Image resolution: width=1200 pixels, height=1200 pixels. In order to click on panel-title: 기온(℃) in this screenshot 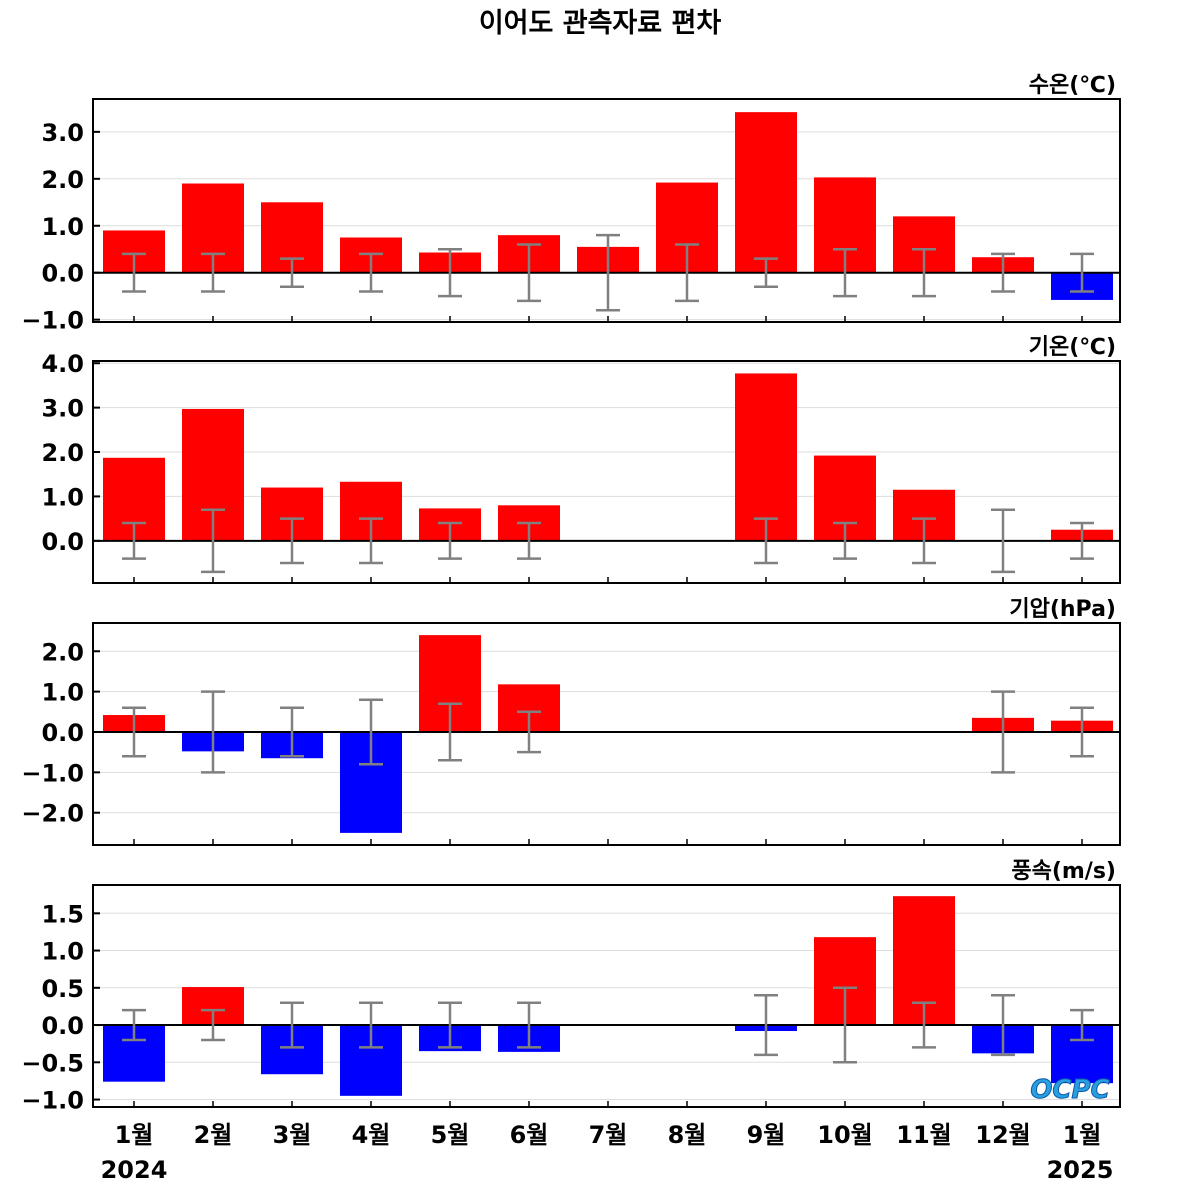, I will do `click(1072, 347)`.